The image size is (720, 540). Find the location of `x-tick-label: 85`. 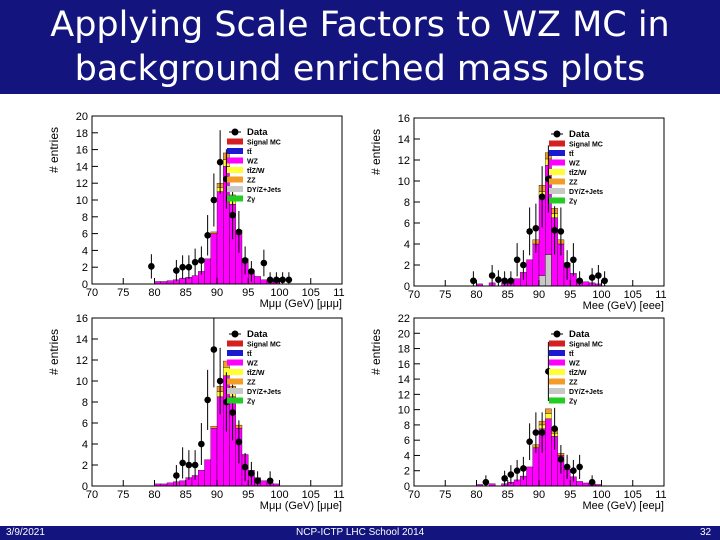

x-tick-label: 85 is located at coordinates (508, 495).